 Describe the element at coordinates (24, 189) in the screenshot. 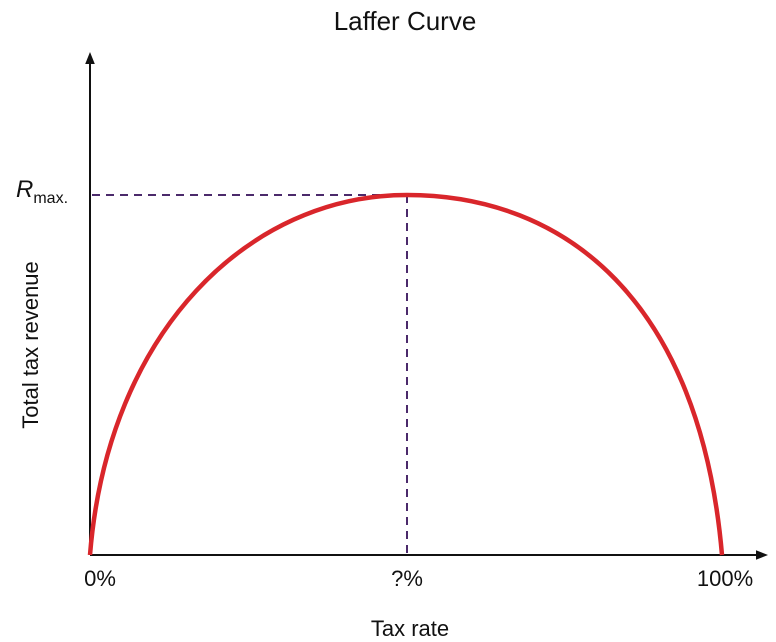

I see `y-tick-symbol: R` at that location.